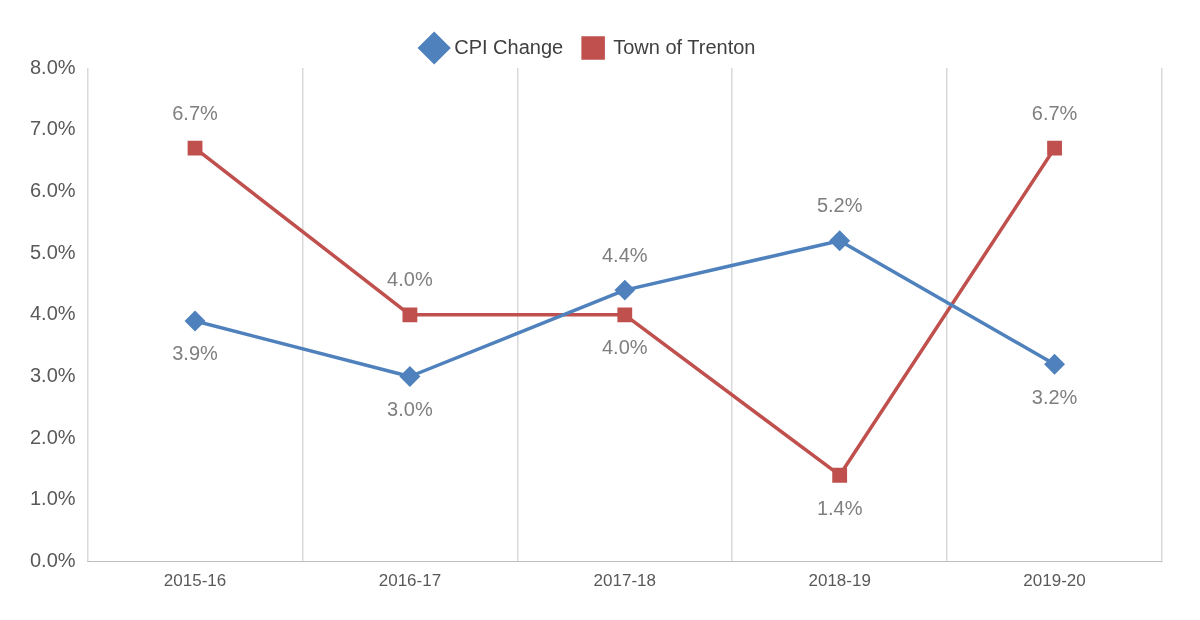 The width and height of the screenshot is (1200, 620). I want to click on x-tick-label: 2018-19, so click(839, 581).